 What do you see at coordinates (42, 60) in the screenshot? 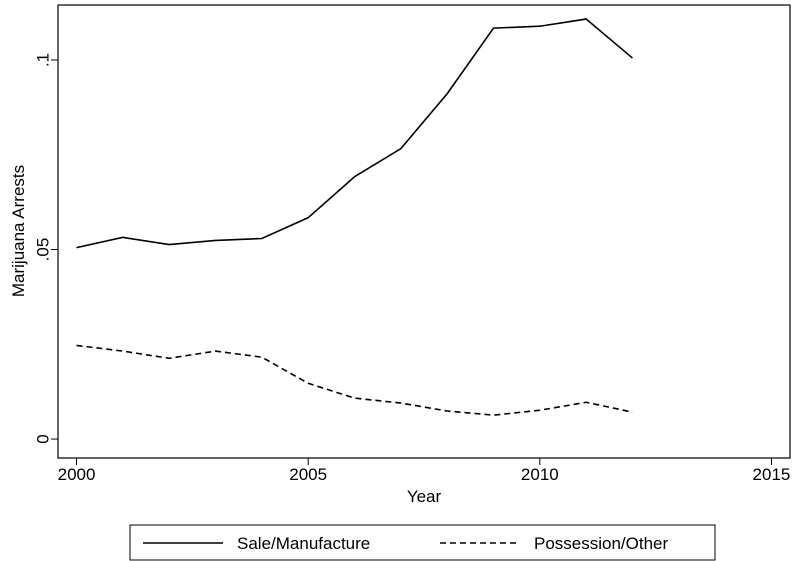
I see `y-tick-label: .1` at bounding box center [42, 60].